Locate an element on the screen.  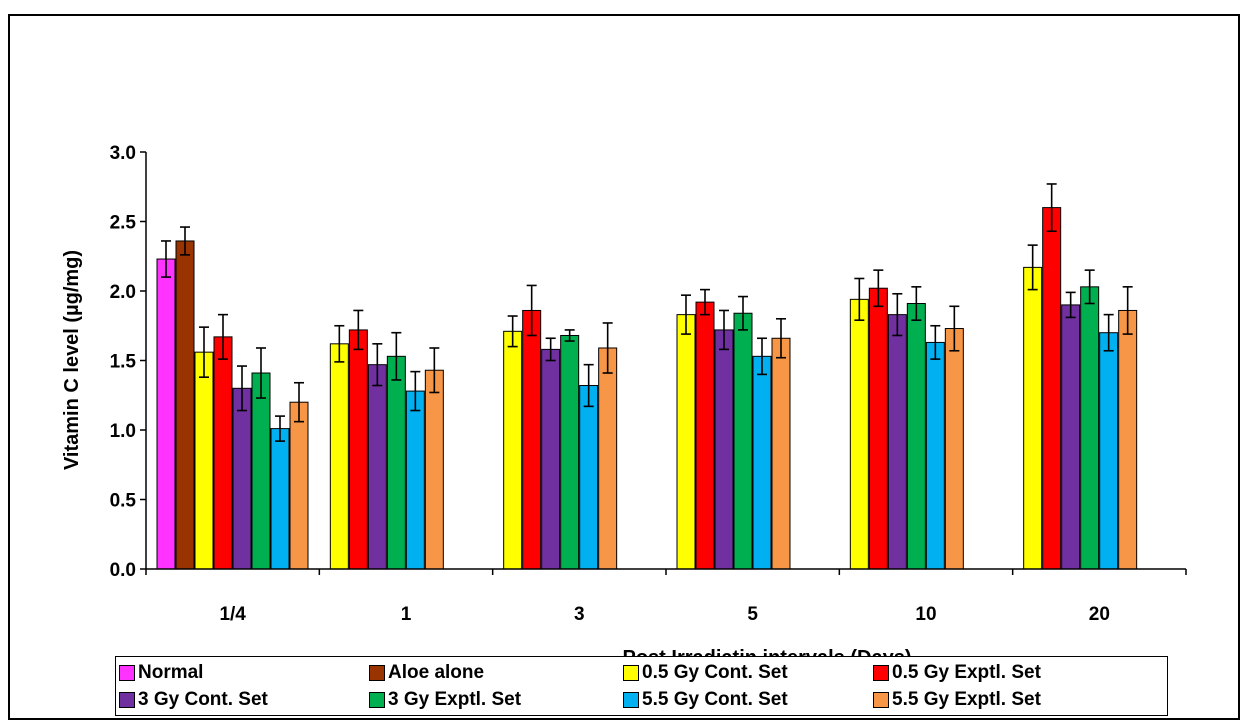
legend-label: 3 Gy Cont. Set is located at coordinates (203, 699).